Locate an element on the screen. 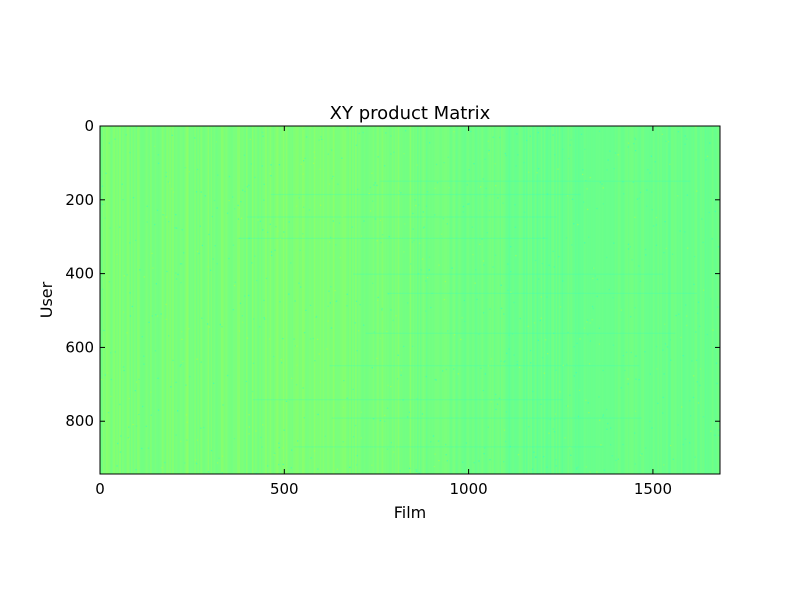  y-tick-label: 400 is located at coordinates (79, 274).